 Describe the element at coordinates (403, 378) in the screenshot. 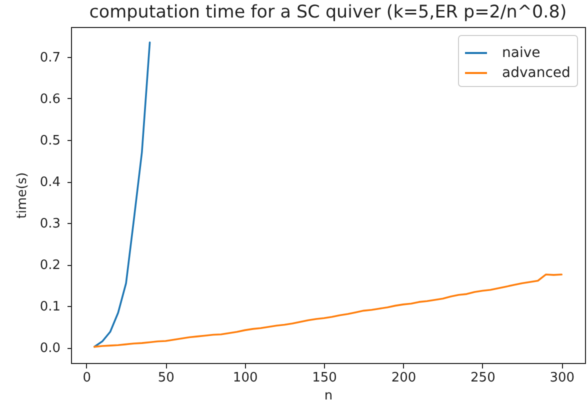

I see `x-tick-label: 200` at that location.